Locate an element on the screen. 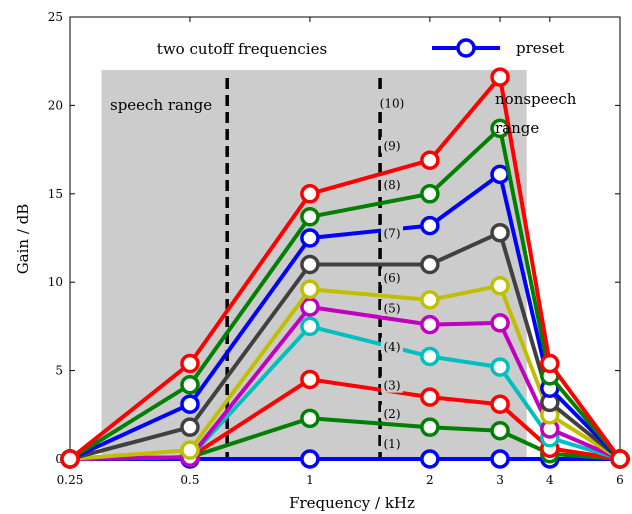  legend: preset is located at coordinates (498, 48).